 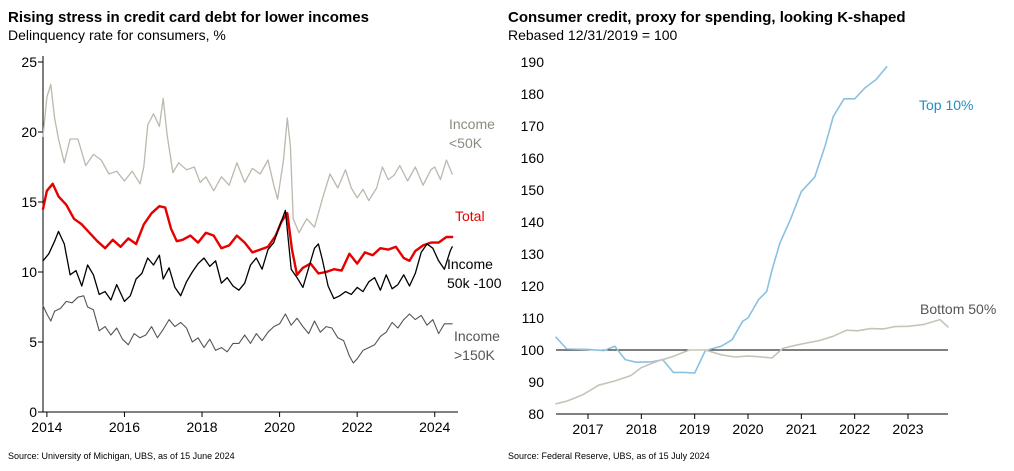 What do you see at coordinates (29, 272) in the screenshot?
I see `left-y-tick-label: 10` at bounding box center [29, 272].